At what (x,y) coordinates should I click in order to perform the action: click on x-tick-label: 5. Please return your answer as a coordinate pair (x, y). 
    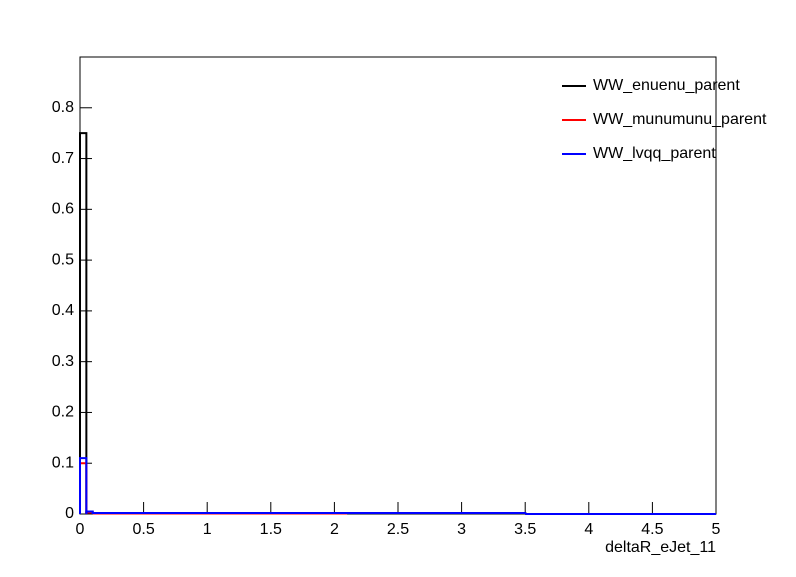
    Looking at the image, I should click on (716, 529).